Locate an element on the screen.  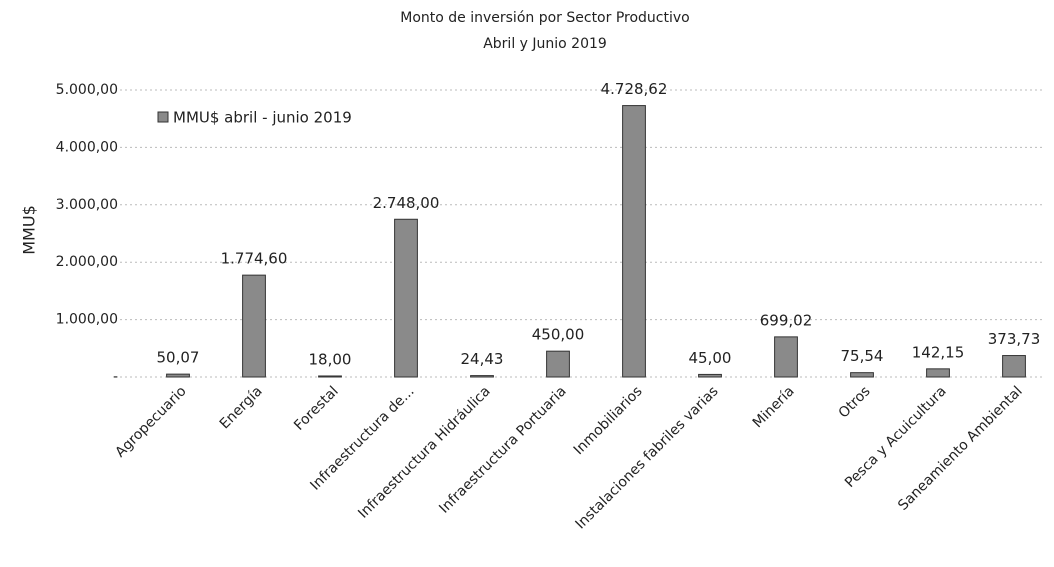
y-tick-label: 1.000,00 is located at coordinates (87, 320).